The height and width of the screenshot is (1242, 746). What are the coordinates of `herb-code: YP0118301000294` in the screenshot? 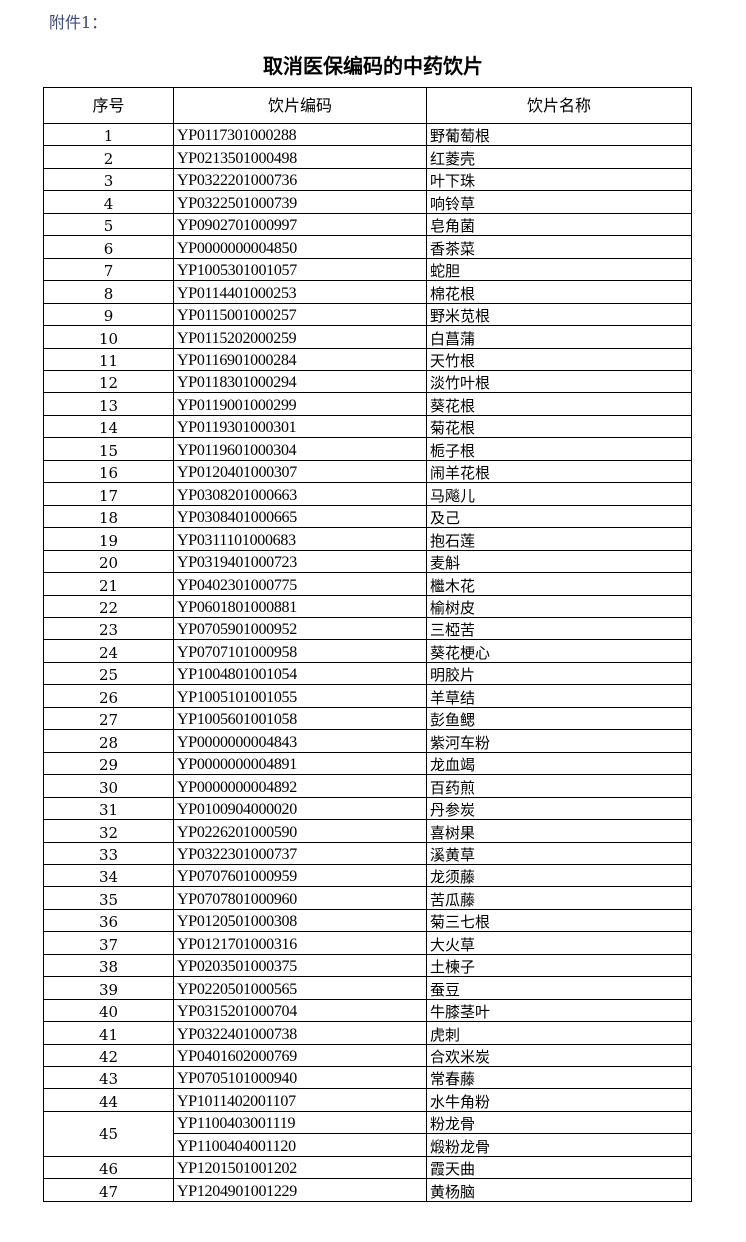 It's located at (300, 381).